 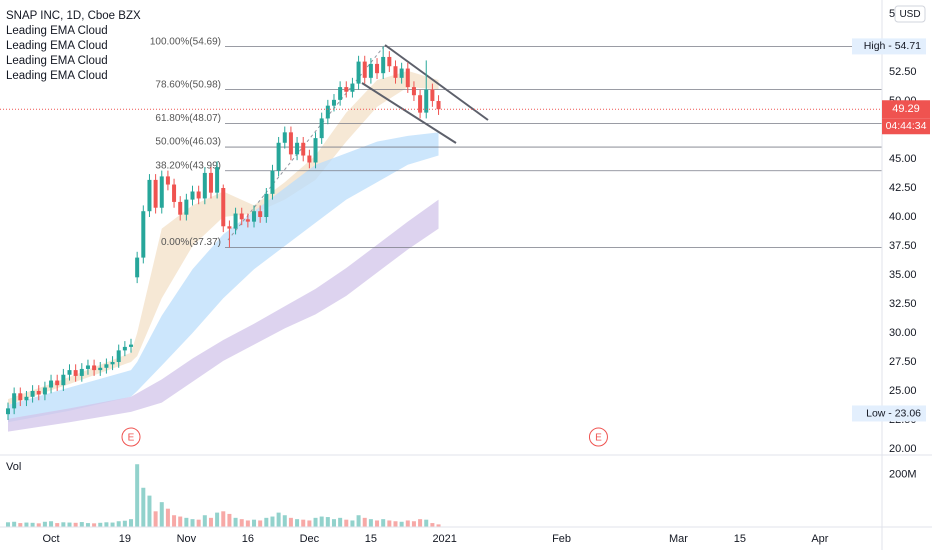 I want to click on countdown-label: 04:44:34, so click(x=906, y=126).